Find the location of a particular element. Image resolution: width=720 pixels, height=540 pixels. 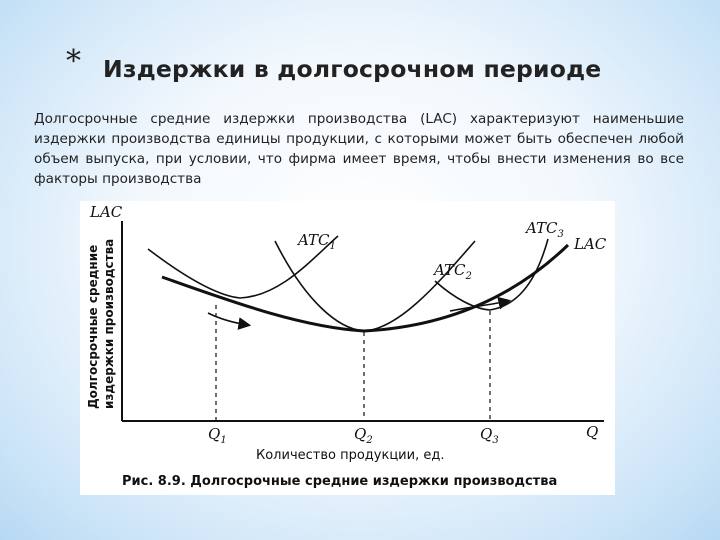

atc3-label: ATC3 is located at coordinates (544, 229).